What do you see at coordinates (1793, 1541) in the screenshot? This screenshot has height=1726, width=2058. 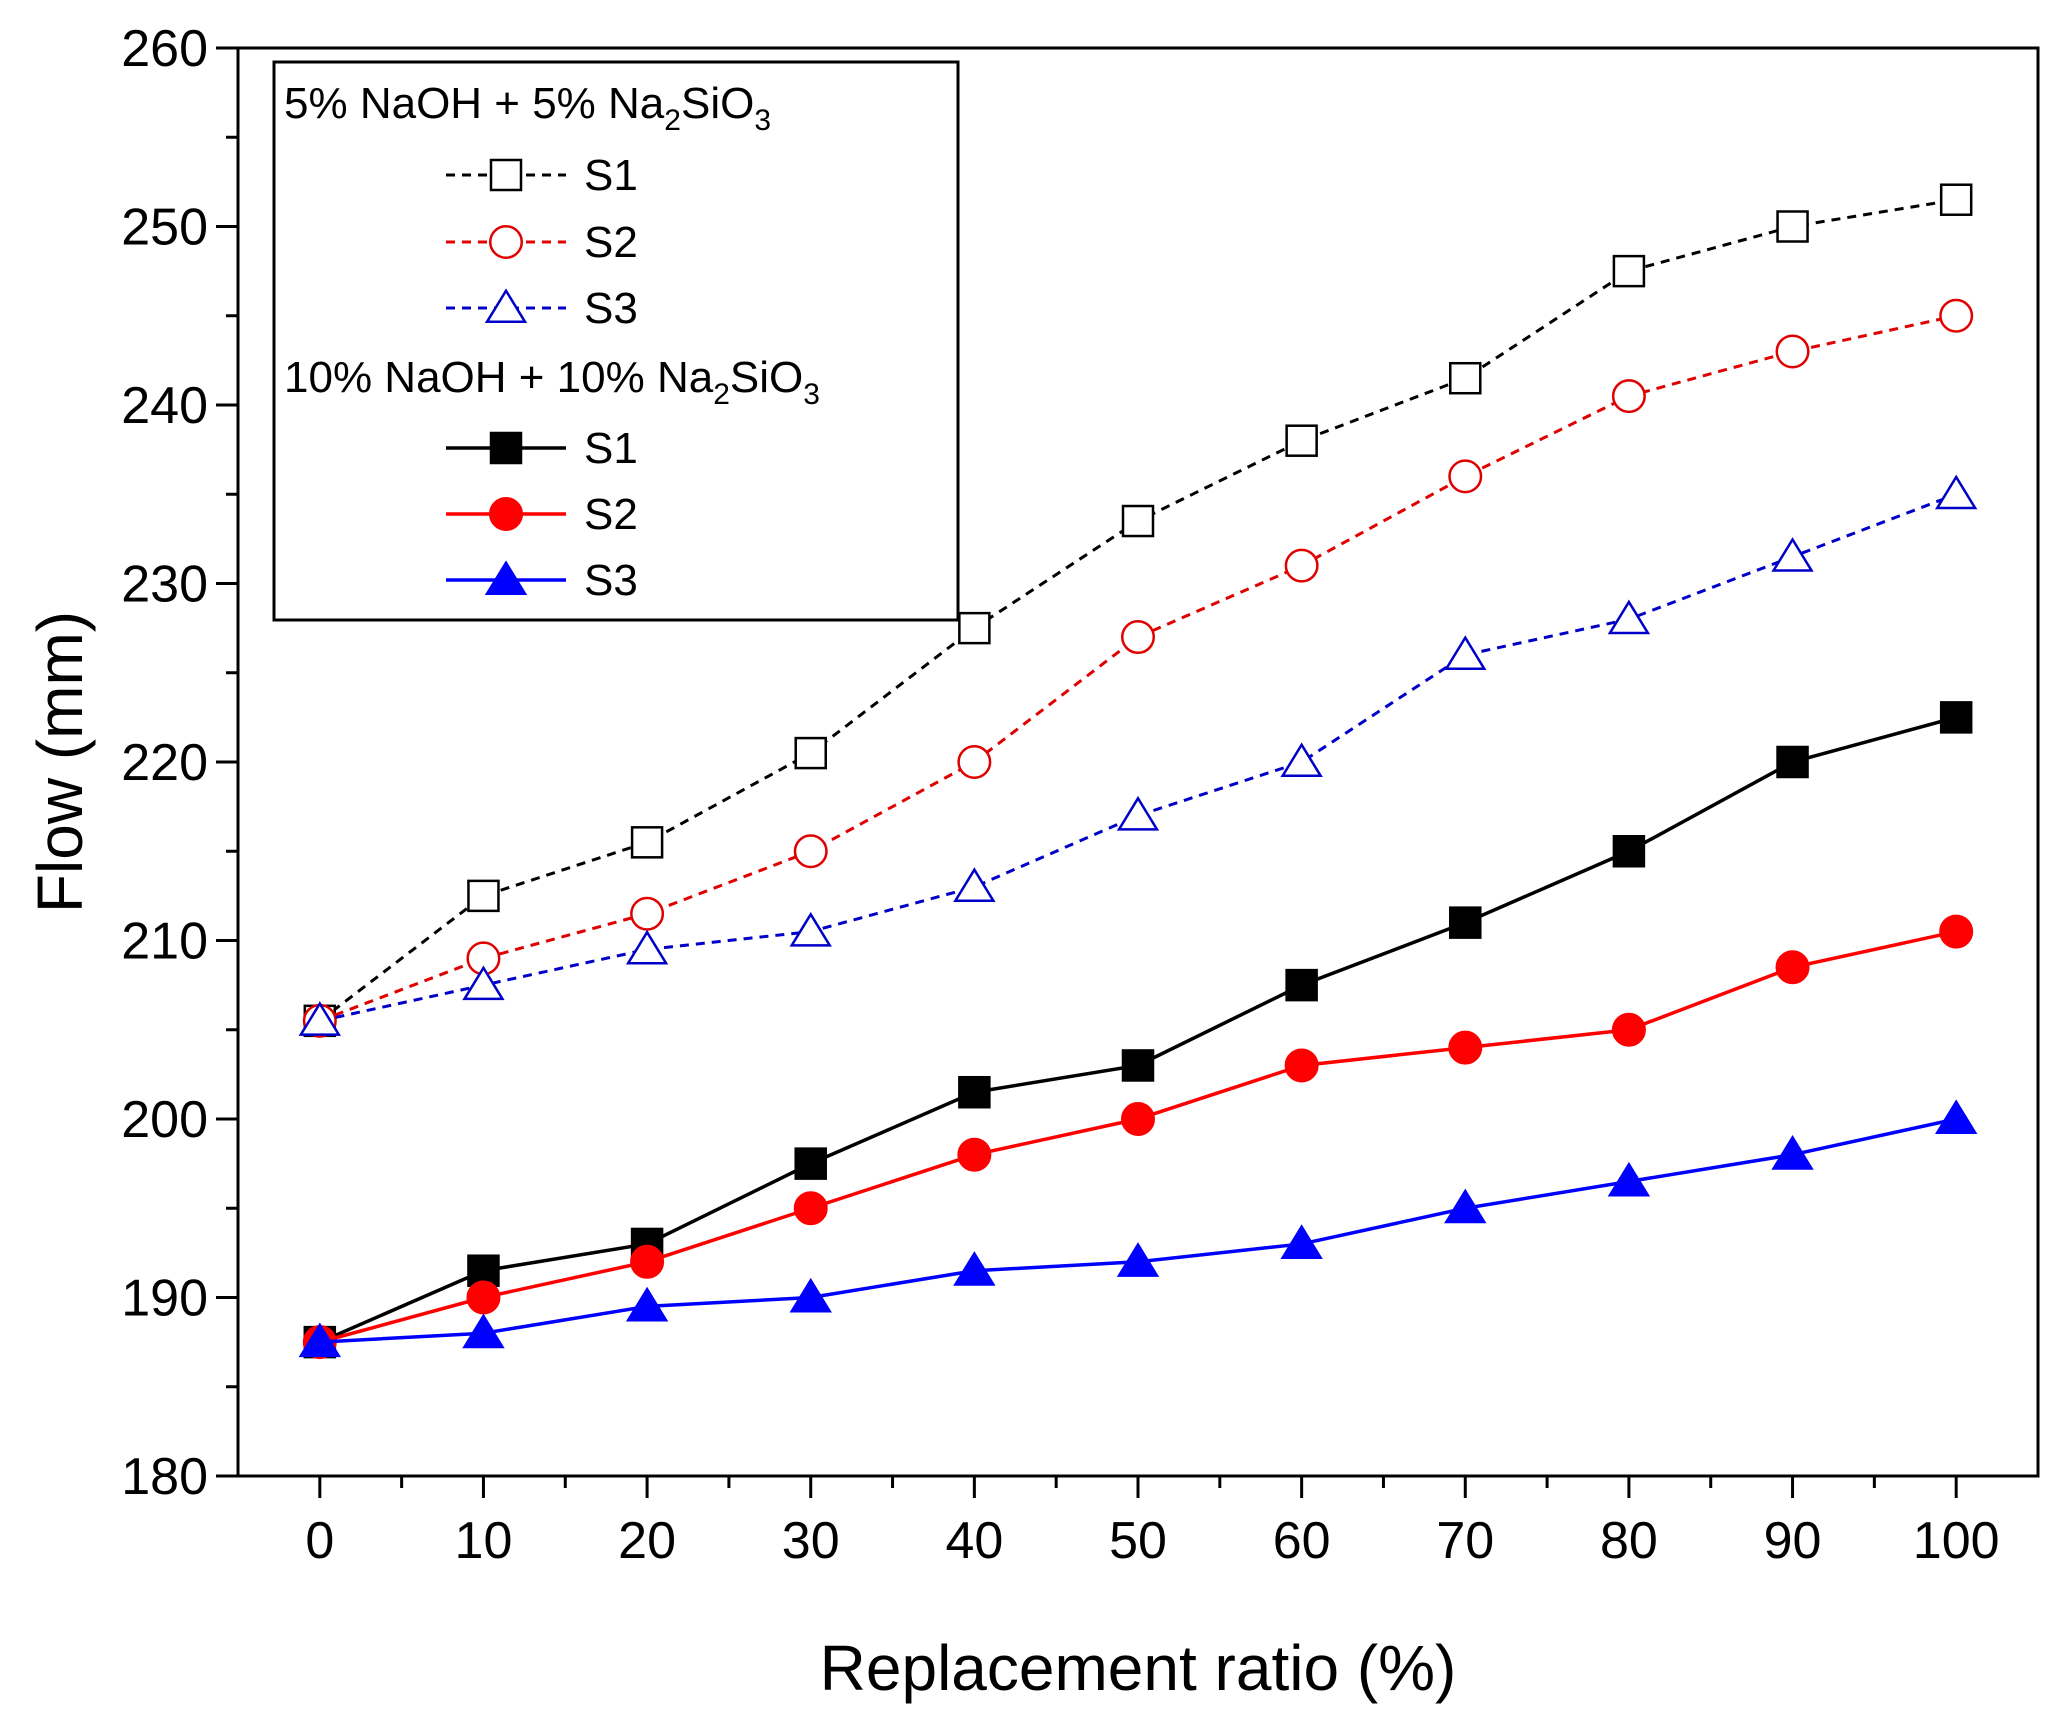 I see `x-tick-label: 90` at bounding box center [1793, 1541].